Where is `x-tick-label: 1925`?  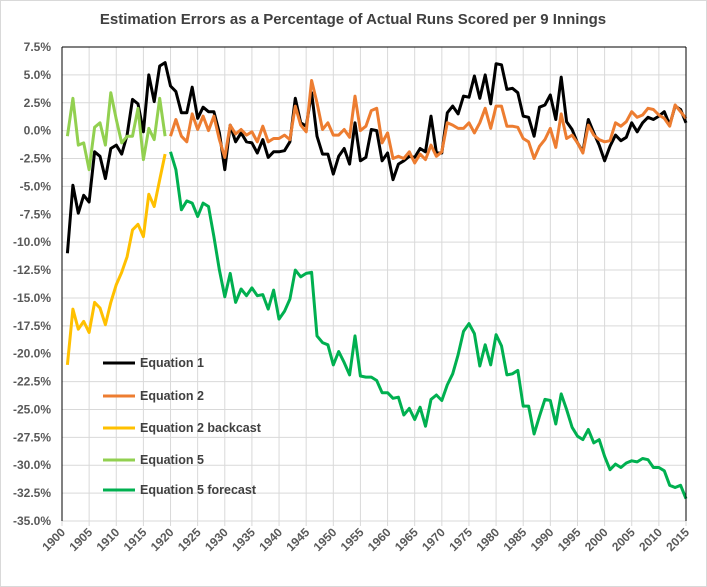
x-tick-label: 1925 is located at coordinates (189, 539).